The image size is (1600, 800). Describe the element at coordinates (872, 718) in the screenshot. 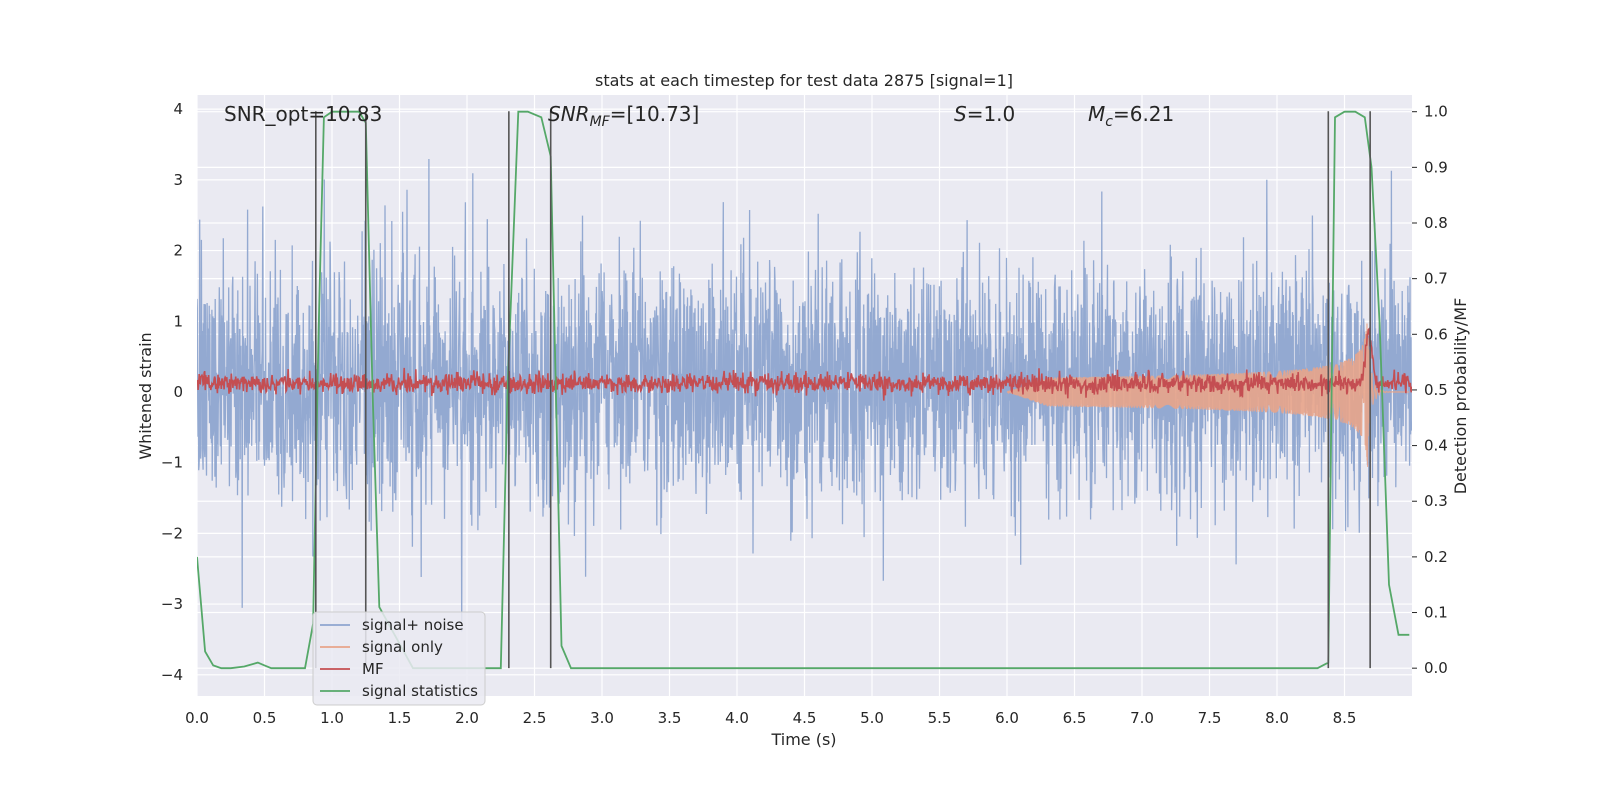

I see `x-tick-label: 5.0` at that location.